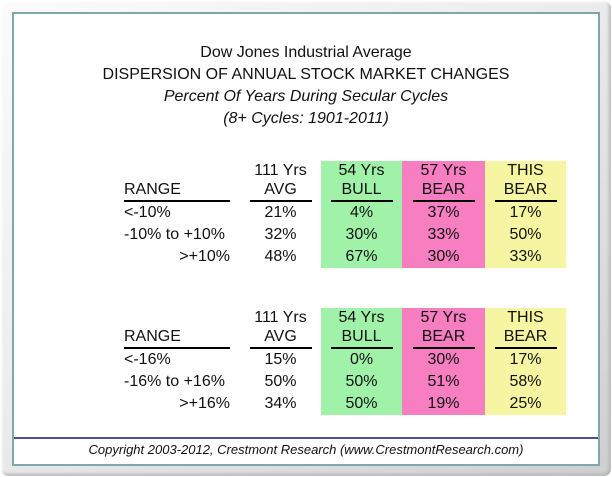 The height and width of the screenshot is (477, 612). What do you see at coordinates (204, 256) in the screenshot?
I see `range-cell: >+10%` at bounding box center [204, 256].